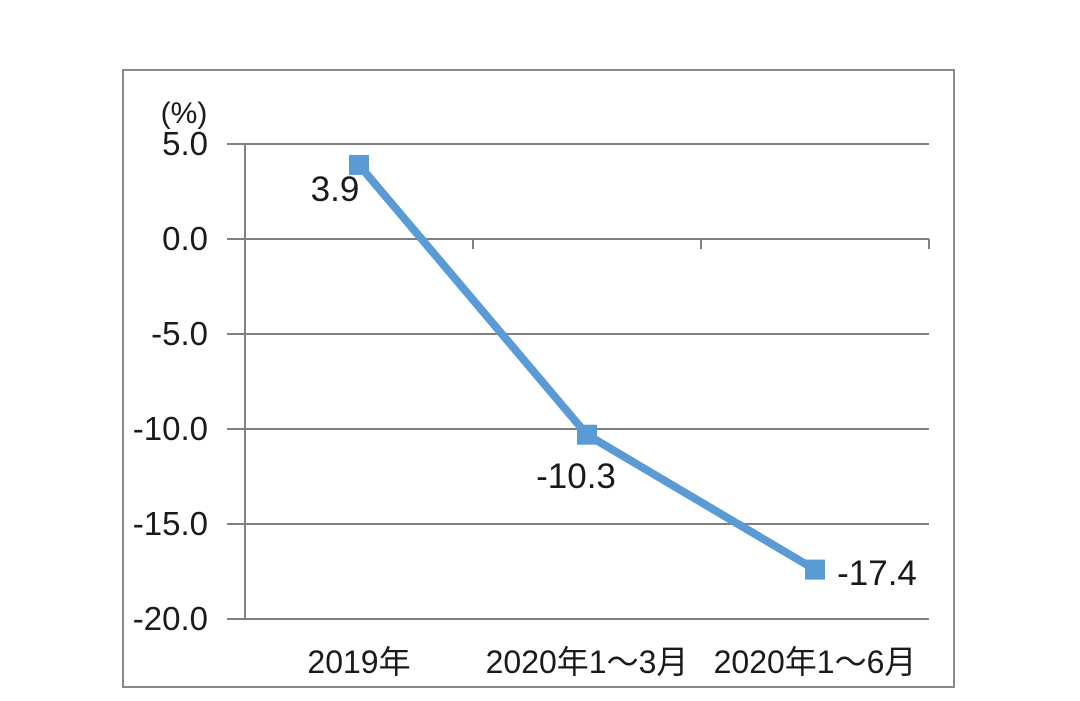 The height and width of the screenshot is (701, 1080). What do you see at coordinates (185, 238) in the screenshot?
I see `y-tick-label: 0.0` at bounding box center [185, 238].